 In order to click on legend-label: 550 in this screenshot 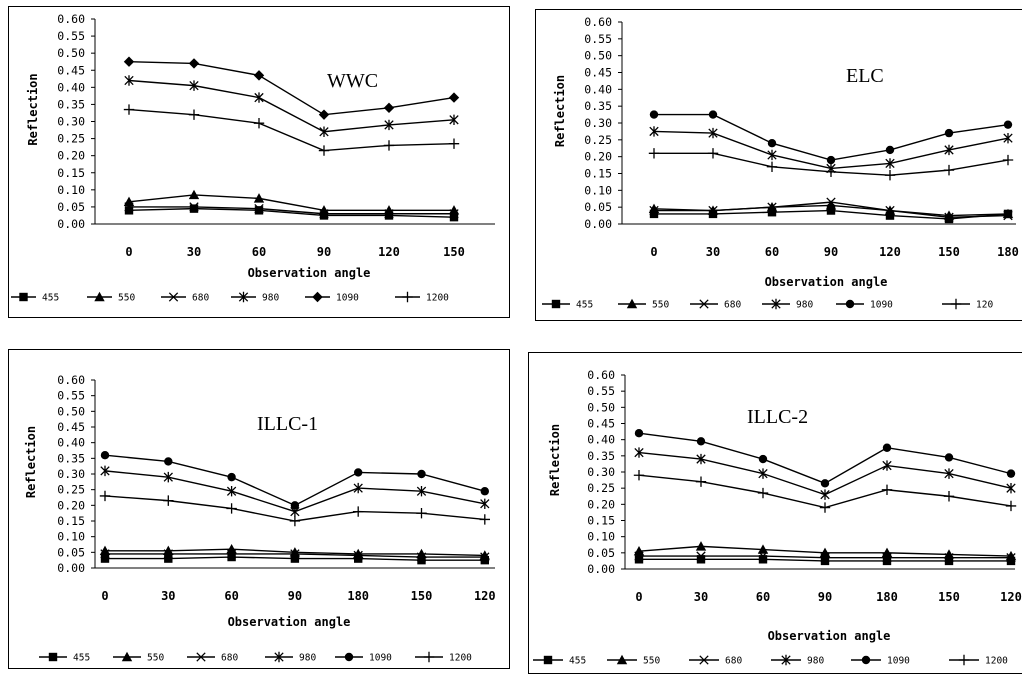, I will do `click(155, 658)`.